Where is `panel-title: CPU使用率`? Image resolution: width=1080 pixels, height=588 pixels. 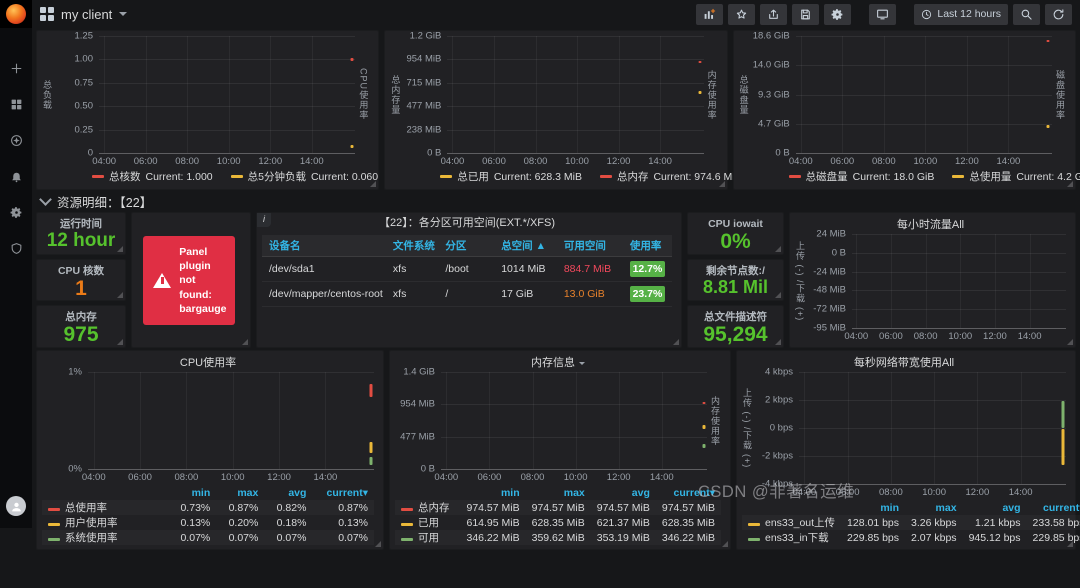
panel-title: CPU使用率 is located at coordinates (208, 363).